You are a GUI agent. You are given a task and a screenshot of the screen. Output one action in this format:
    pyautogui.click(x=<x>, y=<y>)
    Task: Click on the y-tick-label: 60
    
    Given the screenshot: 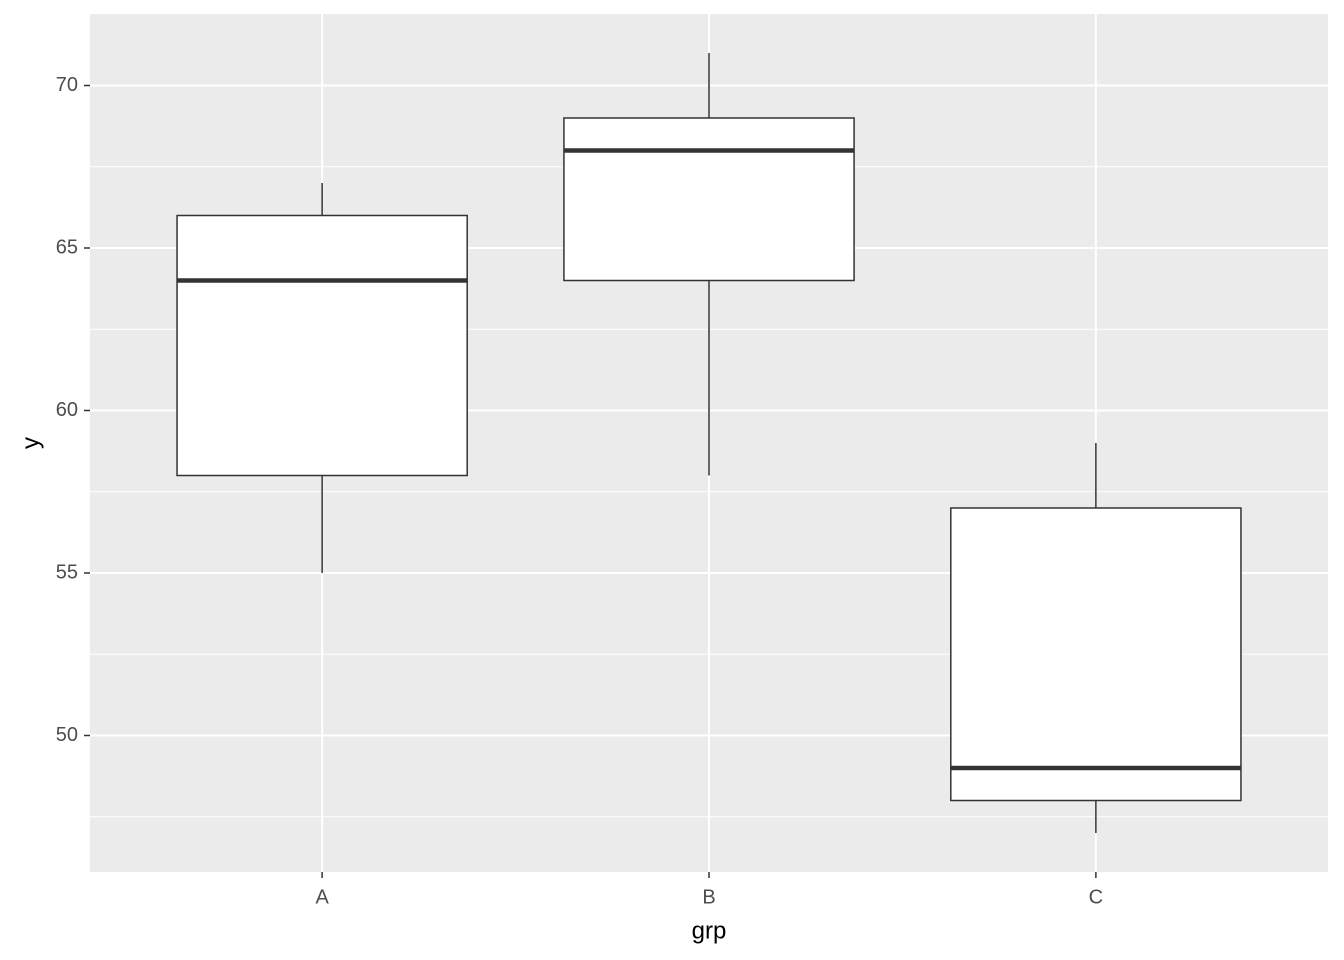 What is the action you would take?
    pyautogui.click(x=67, y=410)
    